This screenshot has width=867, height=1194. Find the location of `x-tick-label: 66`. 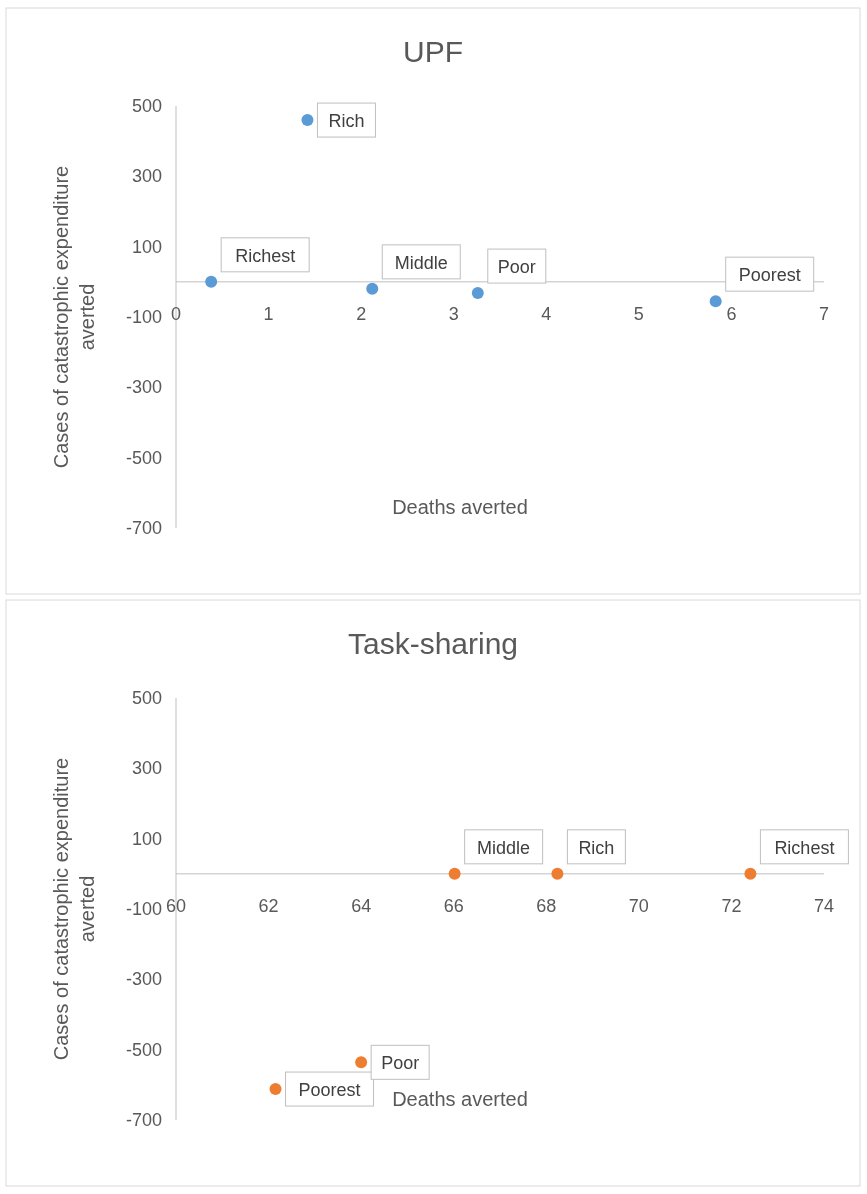

x-tick-label: 66 is located at coordinates (453, 905).